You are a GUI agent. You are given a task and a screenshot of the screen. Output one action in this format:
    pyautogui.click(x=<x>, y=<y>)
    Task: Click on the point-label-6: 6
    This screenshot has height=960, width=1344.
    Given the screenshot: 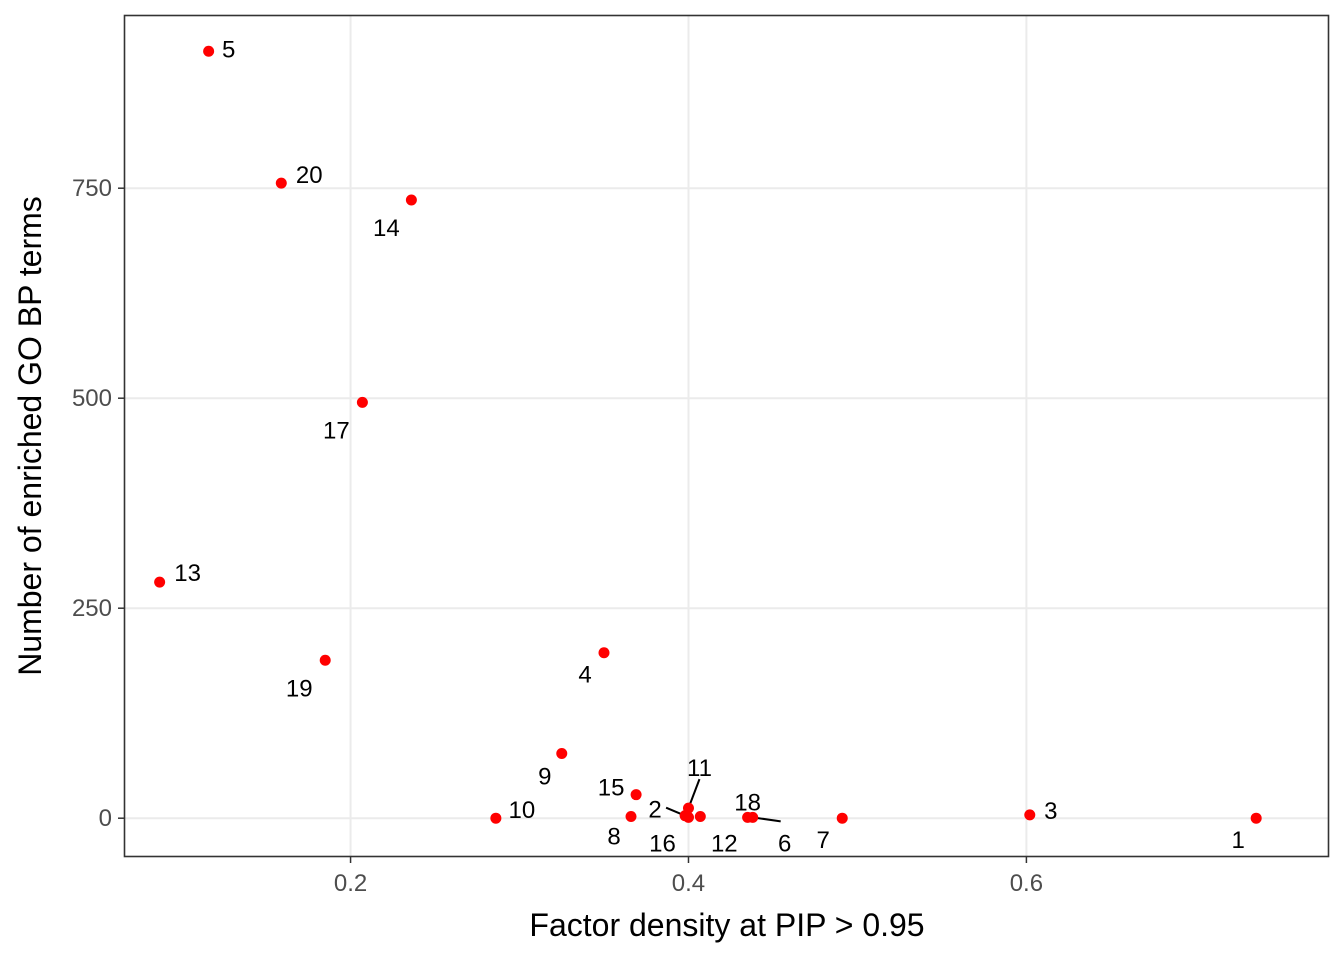 What is the action you would take?
    pyautogui.click(x=784, y=843)
    